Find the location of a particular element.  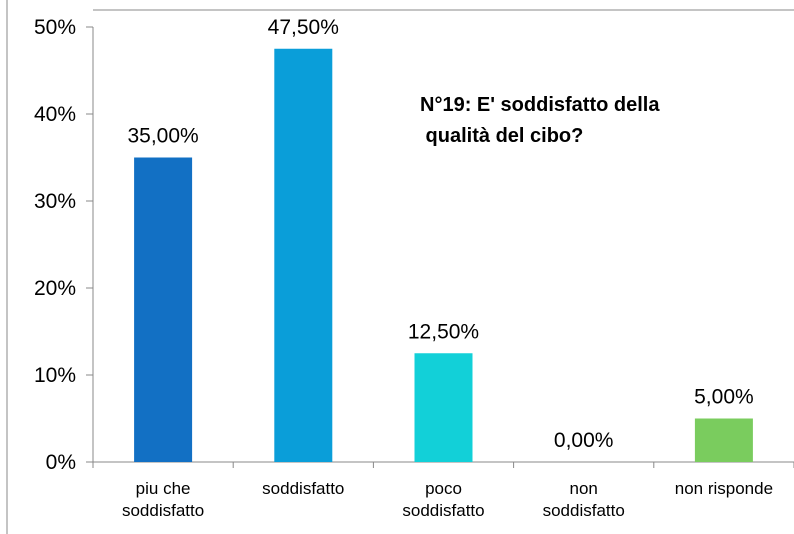

category-label: poco soddisfatto is located at coordinates (443, 499).